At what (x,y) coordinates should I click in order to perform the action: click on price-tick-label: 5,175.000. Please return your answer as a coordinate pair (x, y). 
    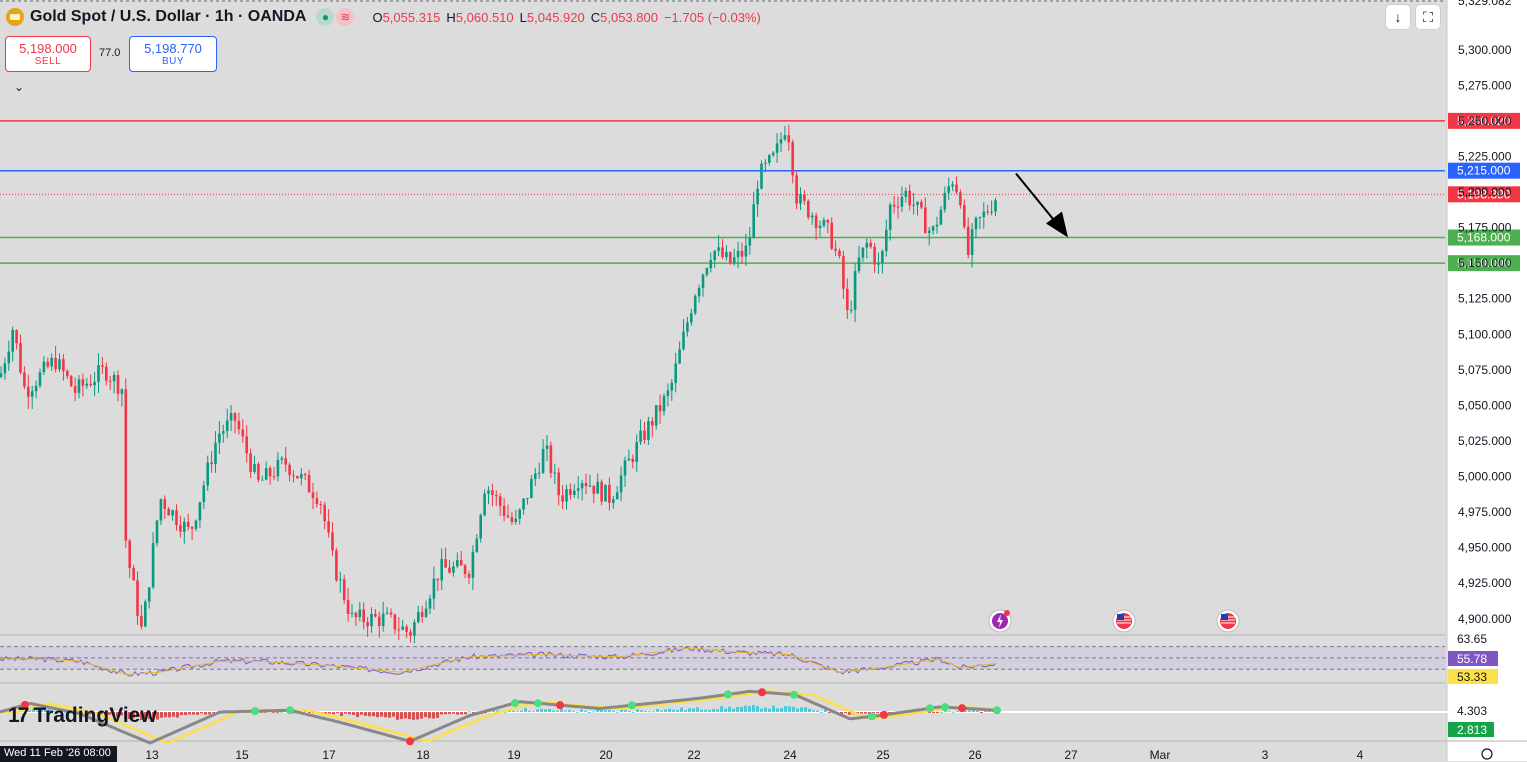
    Looking at the image, I should click on (1485, 228).